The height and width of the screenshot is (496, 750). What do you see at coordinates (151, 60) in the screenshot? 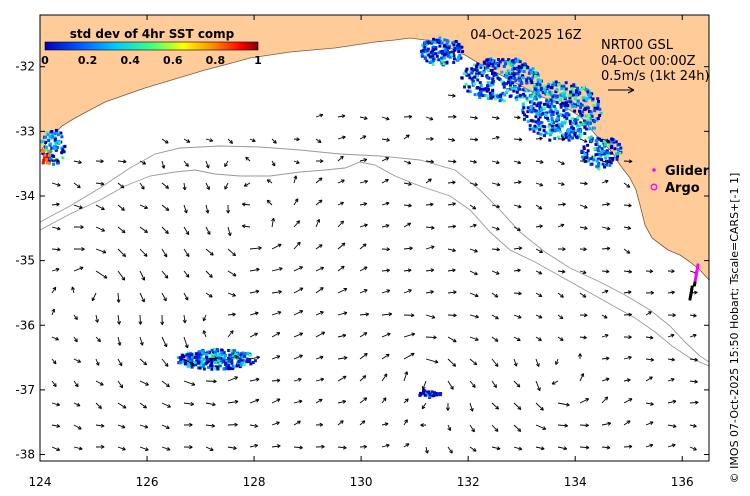
I see `colorbar-ticks: 0 0.2 0.4 0.6 0.8 1` at bounding box center [151, 60].